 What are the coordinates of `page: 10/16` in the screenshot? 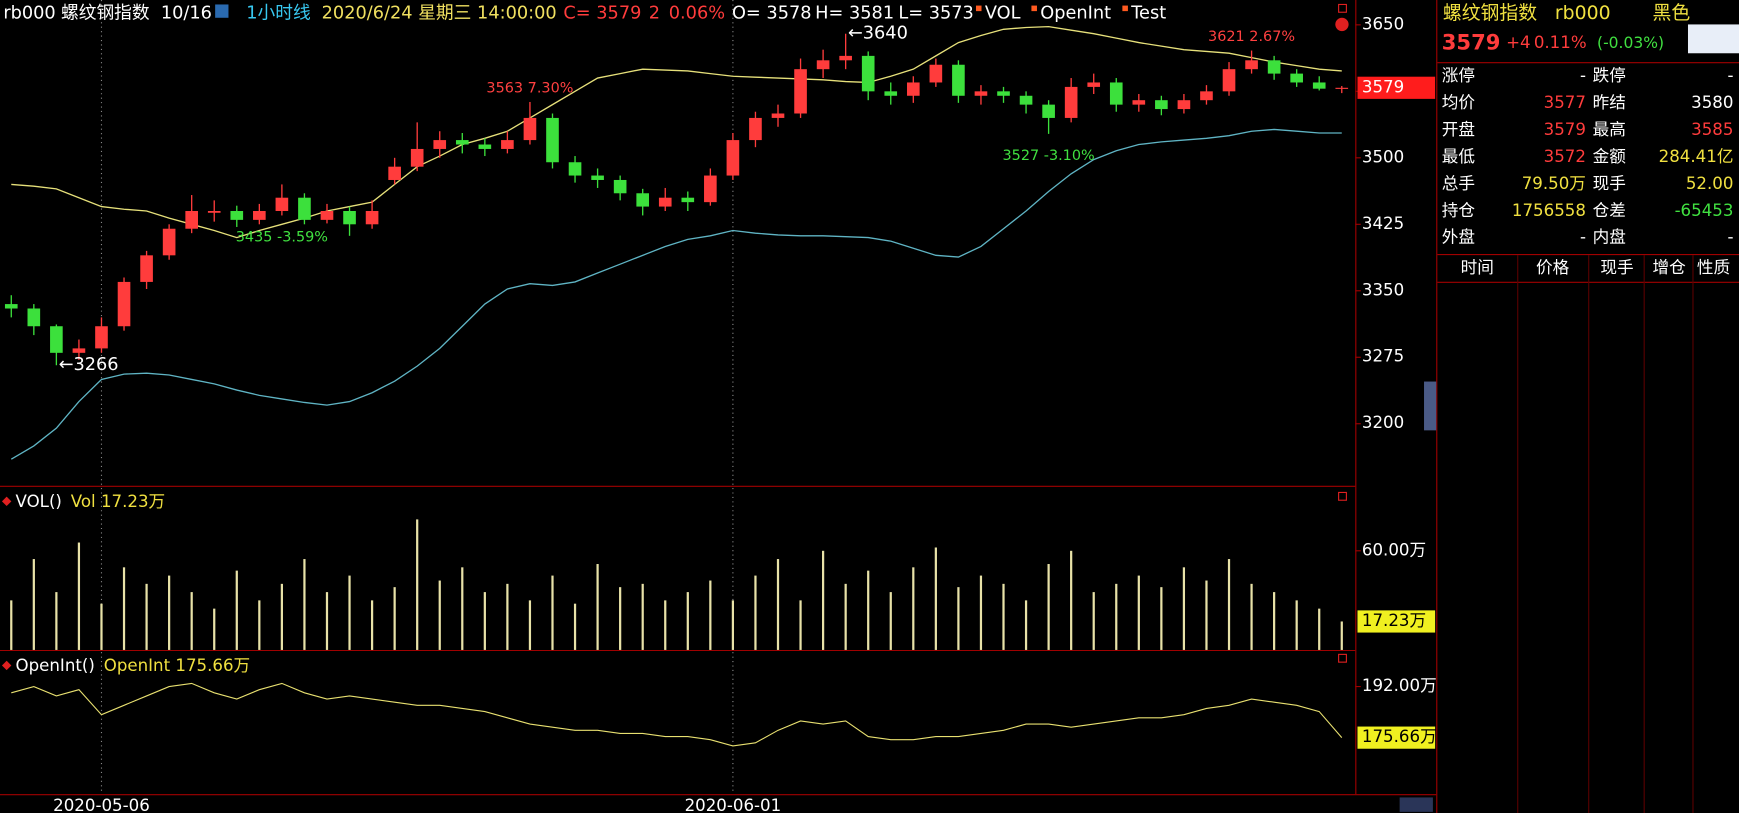 It's located at (186, 13).